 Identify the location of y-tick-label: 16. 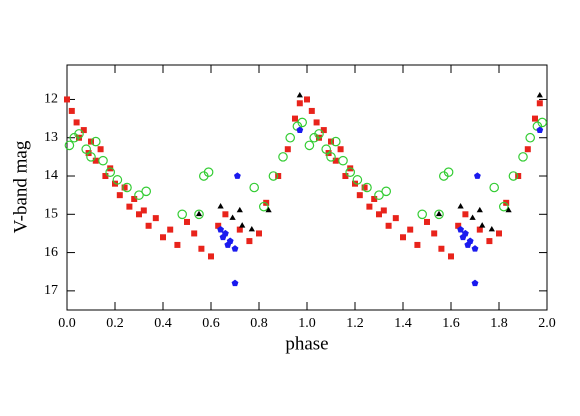
(51, 252).